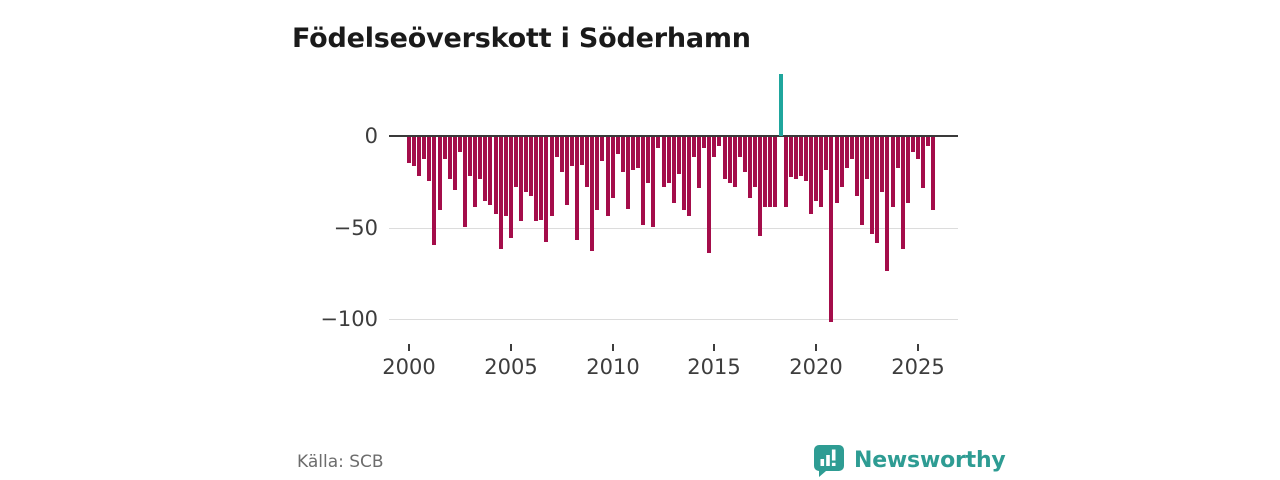 Image resolution: width=1280 pixels, height=480 pixels. I want to click on x-axis-label: 2000, so click(409, 367).